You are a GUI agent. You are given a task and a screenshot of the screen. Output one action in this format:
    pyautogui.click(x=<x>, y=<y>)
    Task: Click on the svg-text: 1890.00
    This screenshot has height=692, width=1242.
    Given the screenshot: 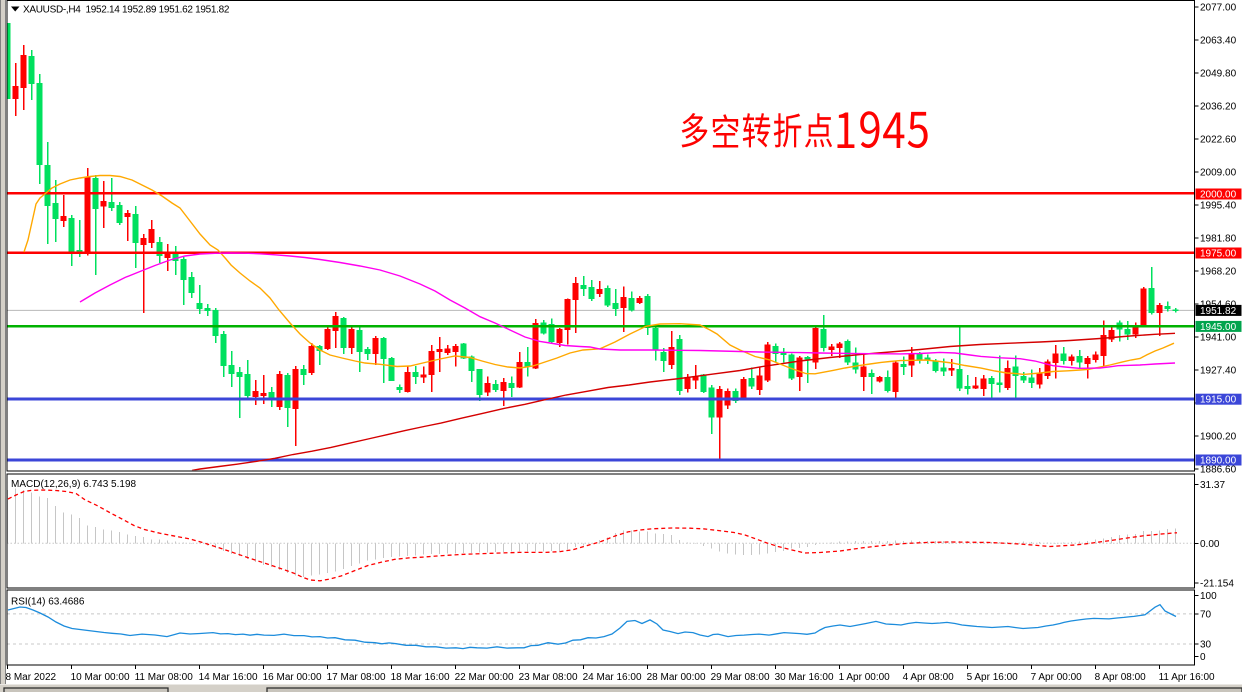 What is the action you would take?
    pyautogui.click(x=1218, y=461)
    